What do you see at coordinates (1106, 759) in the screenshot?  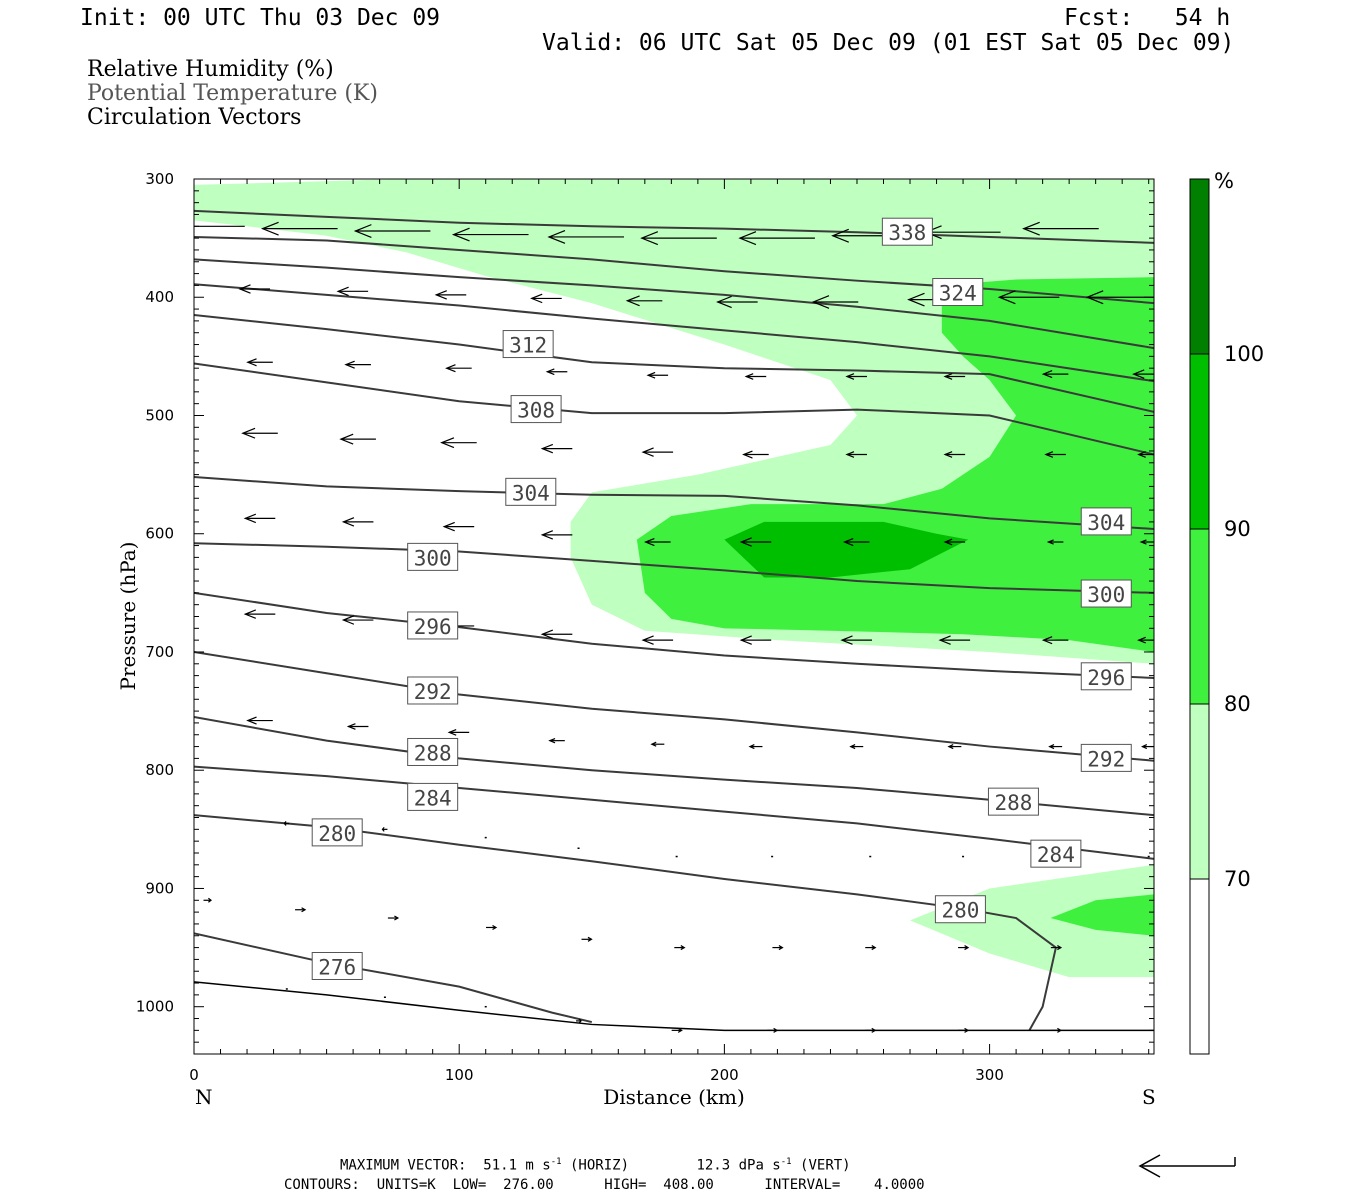 I see `contour-label: 292` at bounding box center [1106, 759].